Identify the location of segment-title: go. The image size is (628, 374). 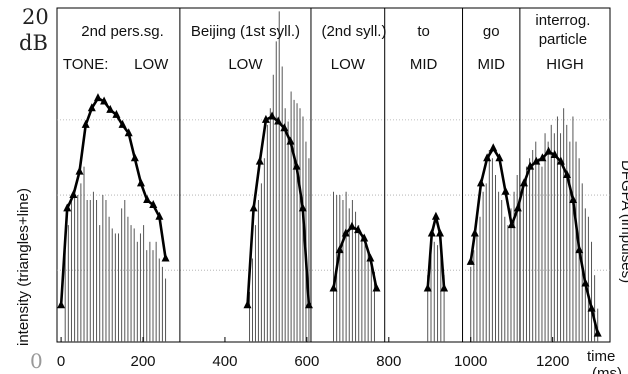
(491, 31).